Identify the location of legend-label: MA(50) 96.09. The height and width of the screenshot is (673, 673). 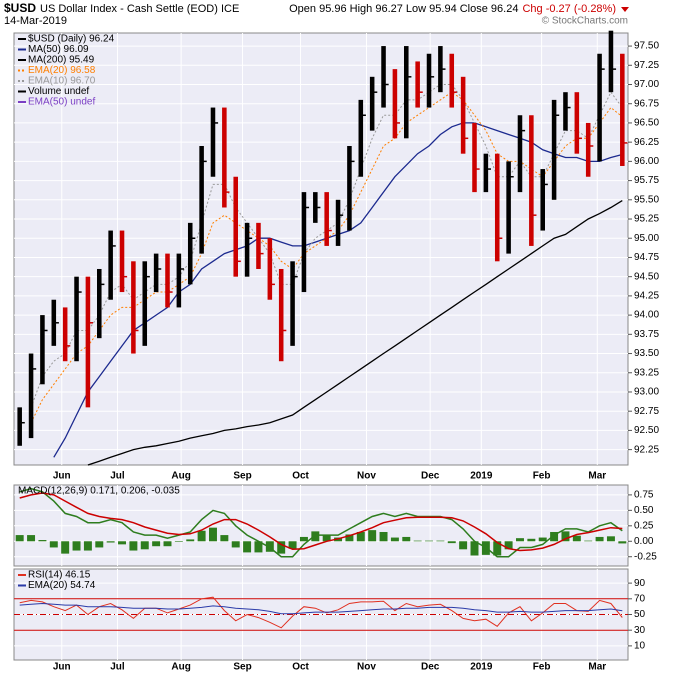
(58, 49).